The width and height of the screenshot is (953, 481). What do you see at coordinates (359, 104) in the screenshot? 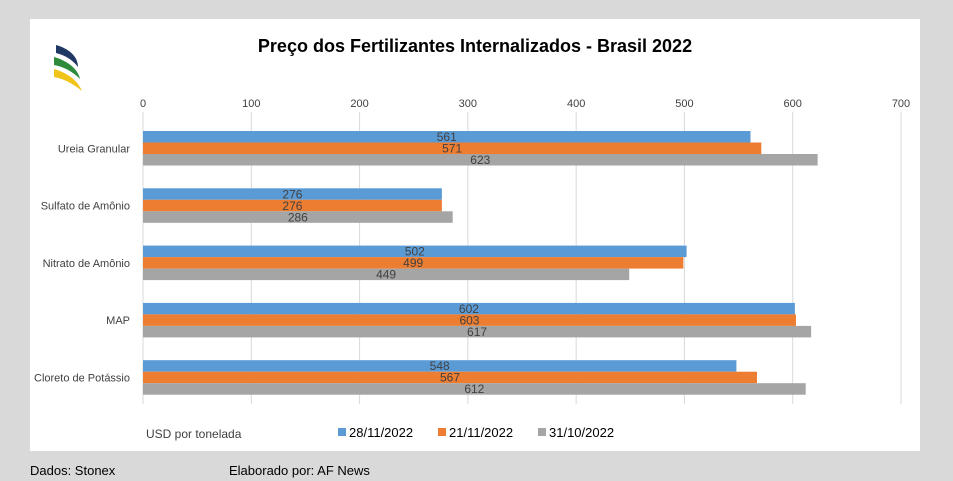
I see `x-tick-label: 200` at bounding box center [359, 104].